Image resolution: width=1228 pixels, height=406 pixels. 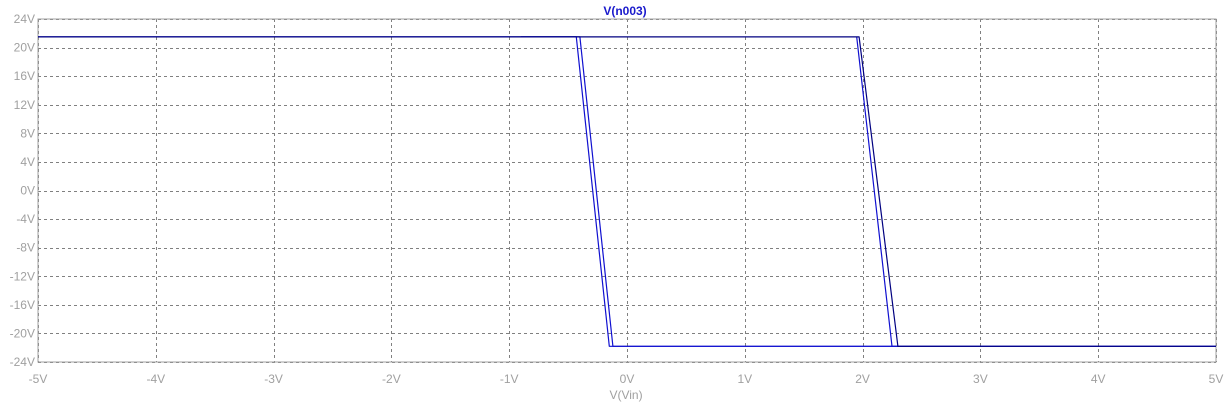 I want to click on x-tick-label: 3V, so click(x=980, y=379).